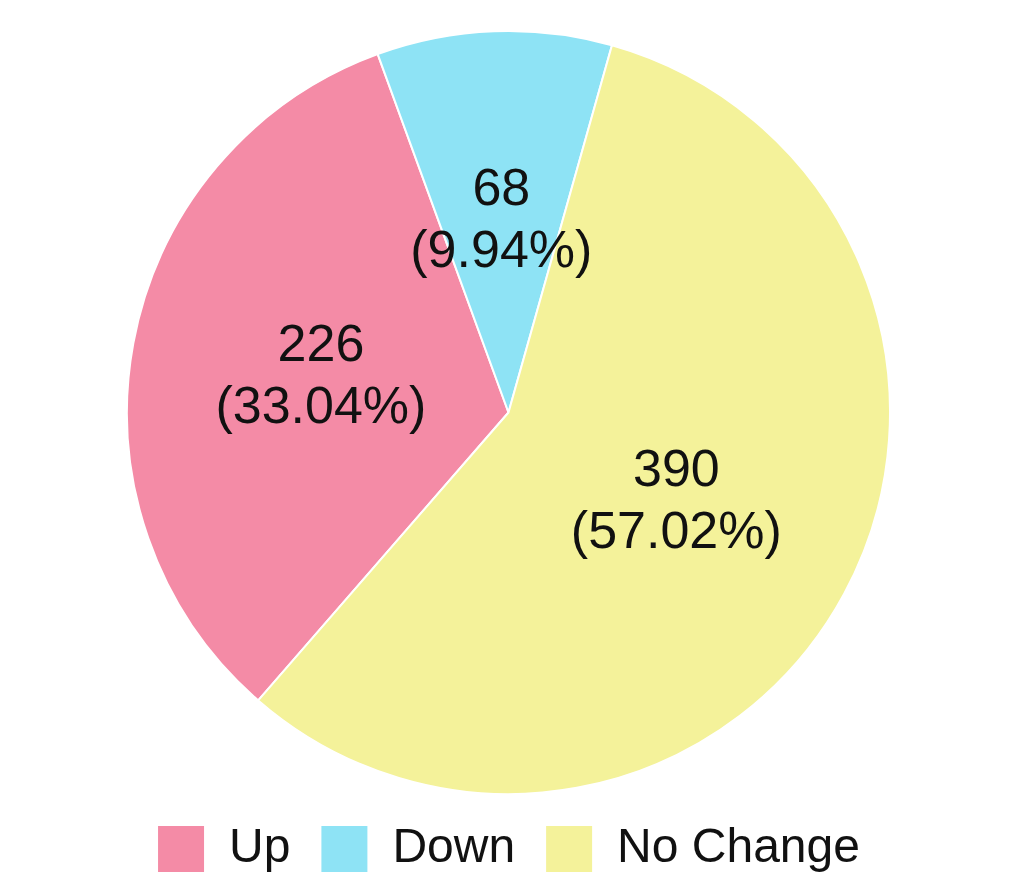  I want to click on legend-label: Up, so click(260, 846).